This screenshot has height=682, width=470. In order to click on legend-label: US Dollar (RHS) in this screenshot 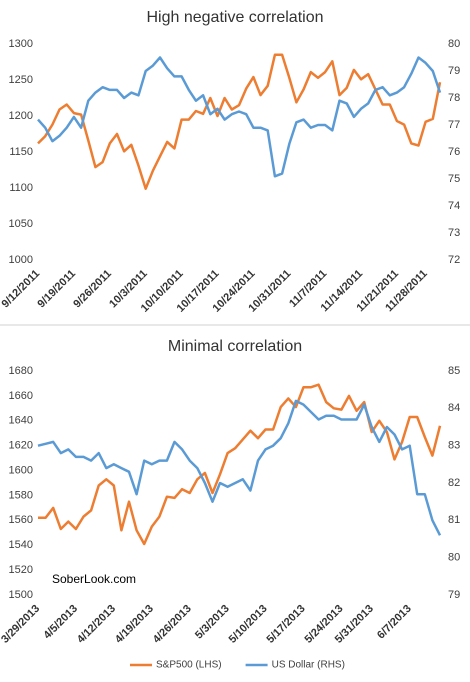, I will do `click(308, 665)`.